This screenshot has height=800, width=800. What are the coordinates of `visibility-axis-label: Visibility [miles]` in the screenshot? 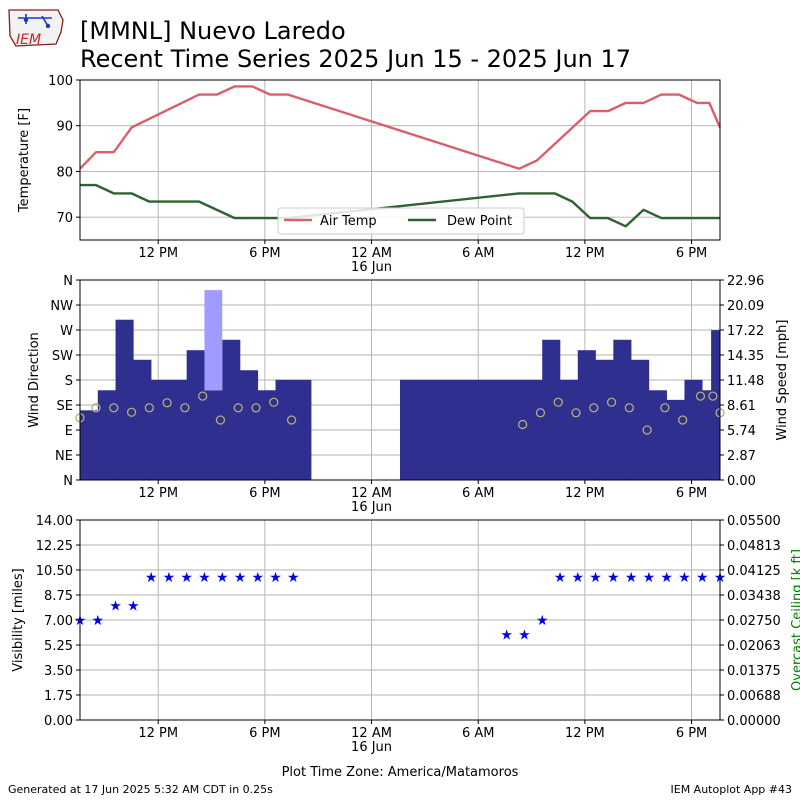 It's located at (18, 619).